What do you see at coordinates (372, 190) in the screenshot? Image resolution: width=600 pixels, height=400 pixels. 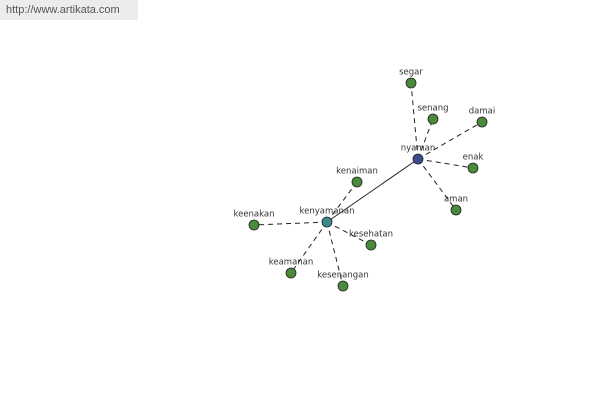 I see `main-edge` at bounding box center [372, 190].